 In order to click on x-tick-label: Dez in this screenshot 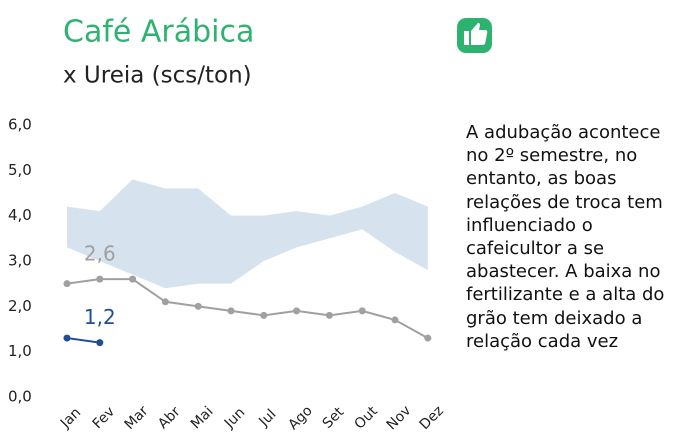, I will do `click(432, 418)`.